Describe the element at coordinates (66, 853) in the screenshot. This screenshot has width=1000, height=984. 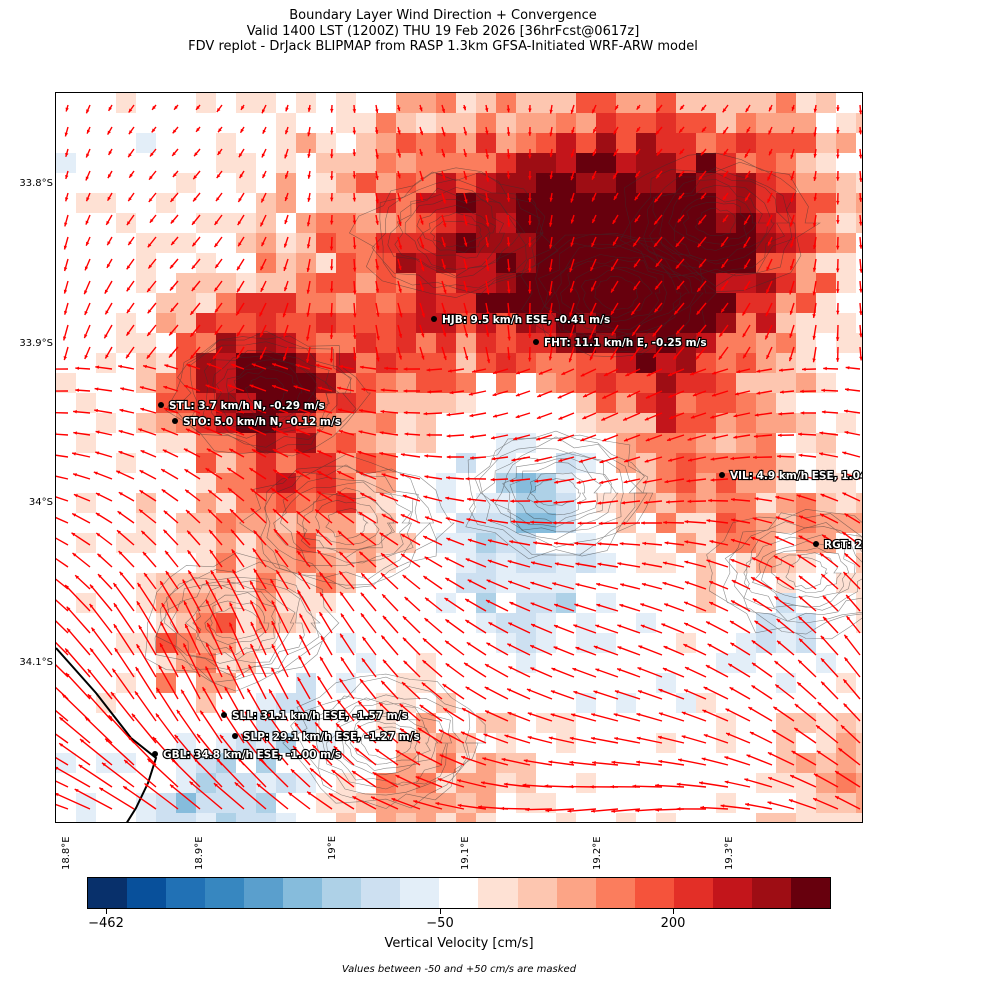
I see `x-tick-label: 18.8°E` at that location.